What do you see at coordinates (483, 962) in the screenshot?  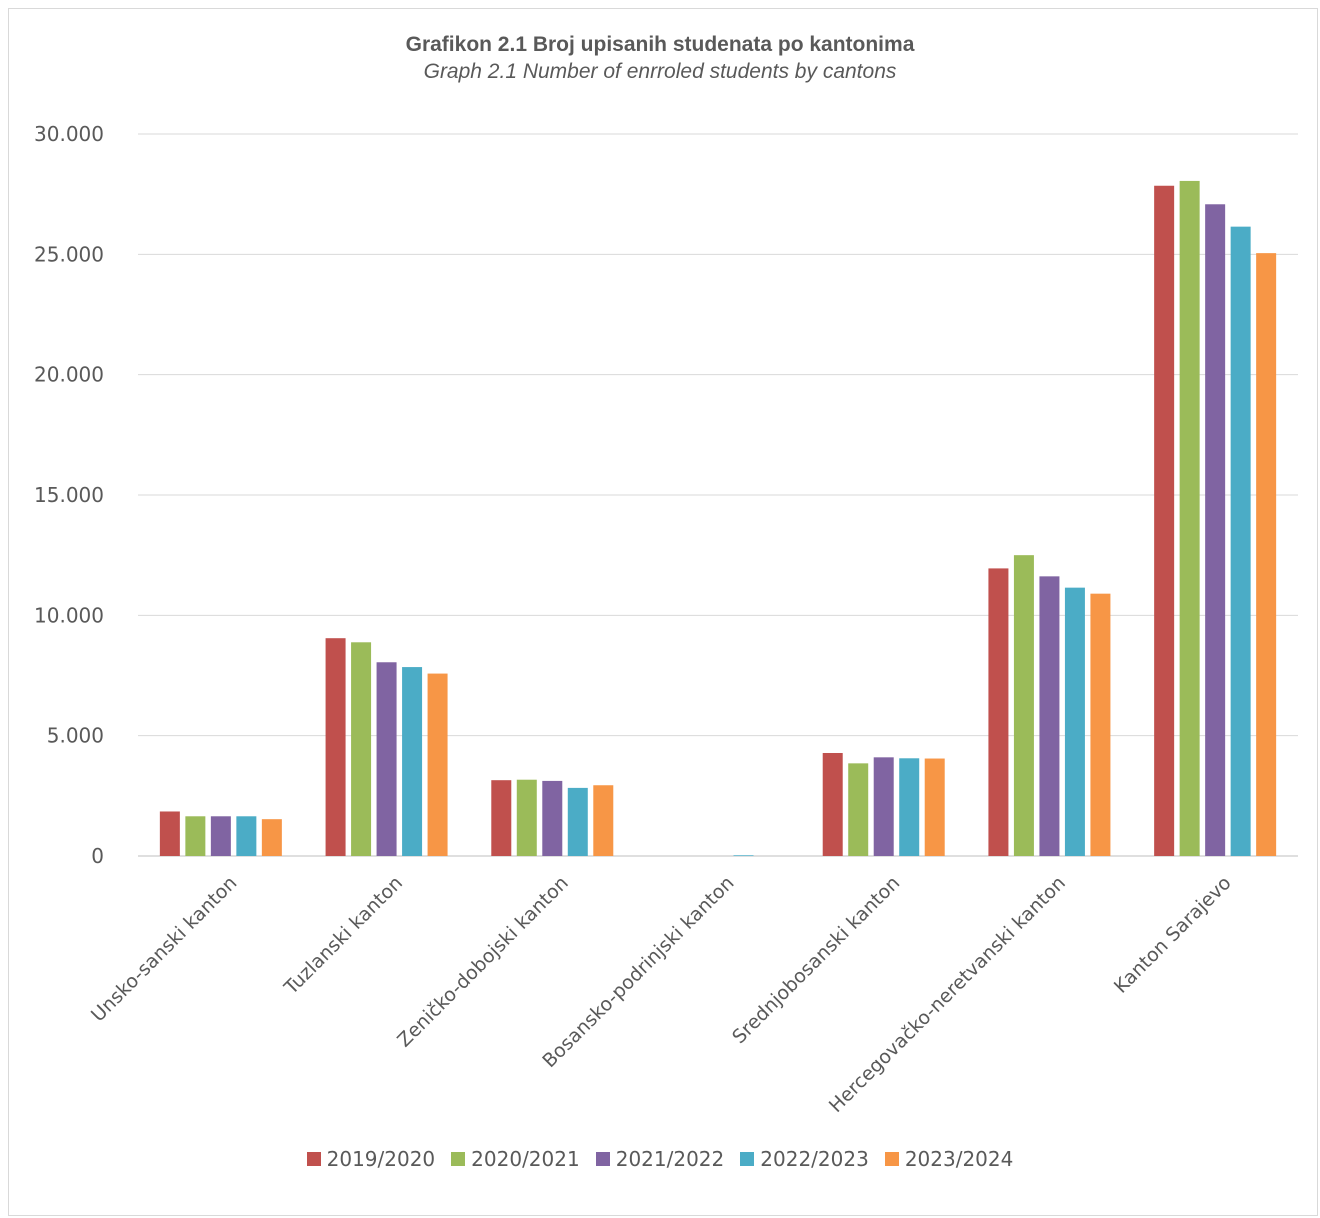 I see `x-tick-label: Zeničko-dobojski kanton` at bounding box center [483, 962].